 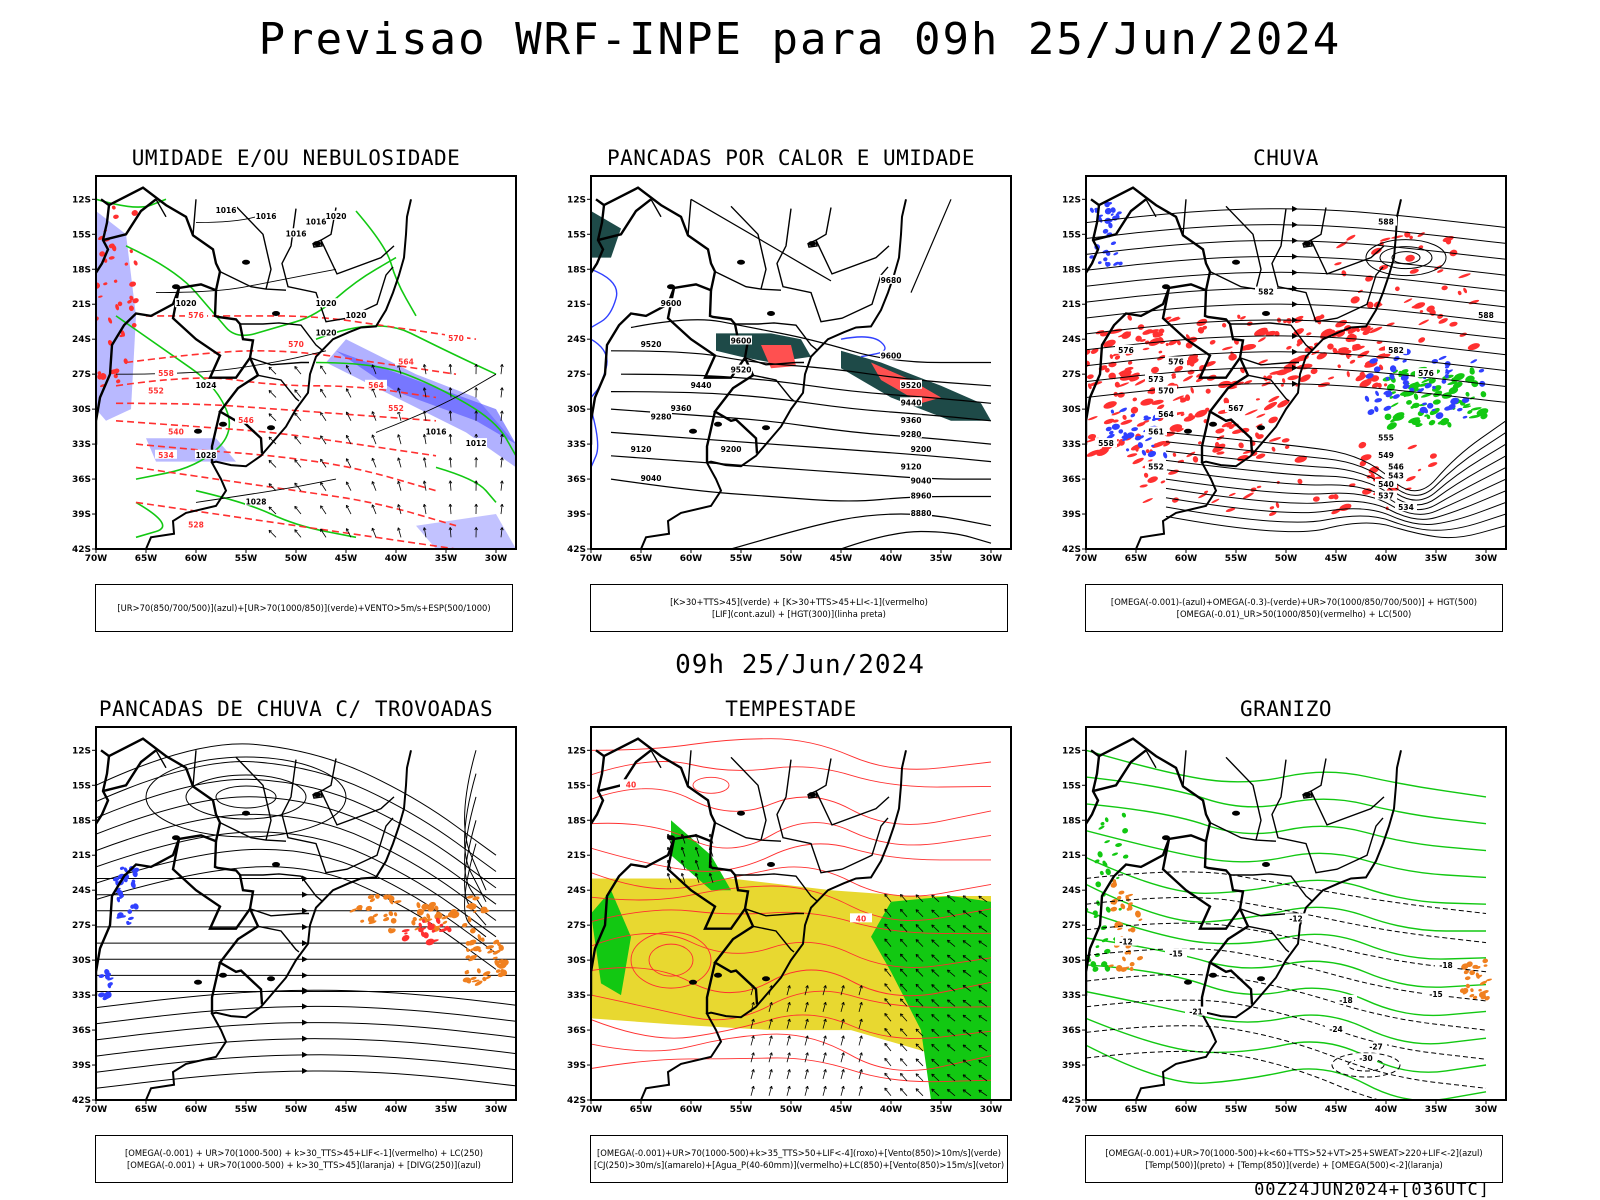 I want to click on temp500-cold-core, so click(x=1366, y=1065).